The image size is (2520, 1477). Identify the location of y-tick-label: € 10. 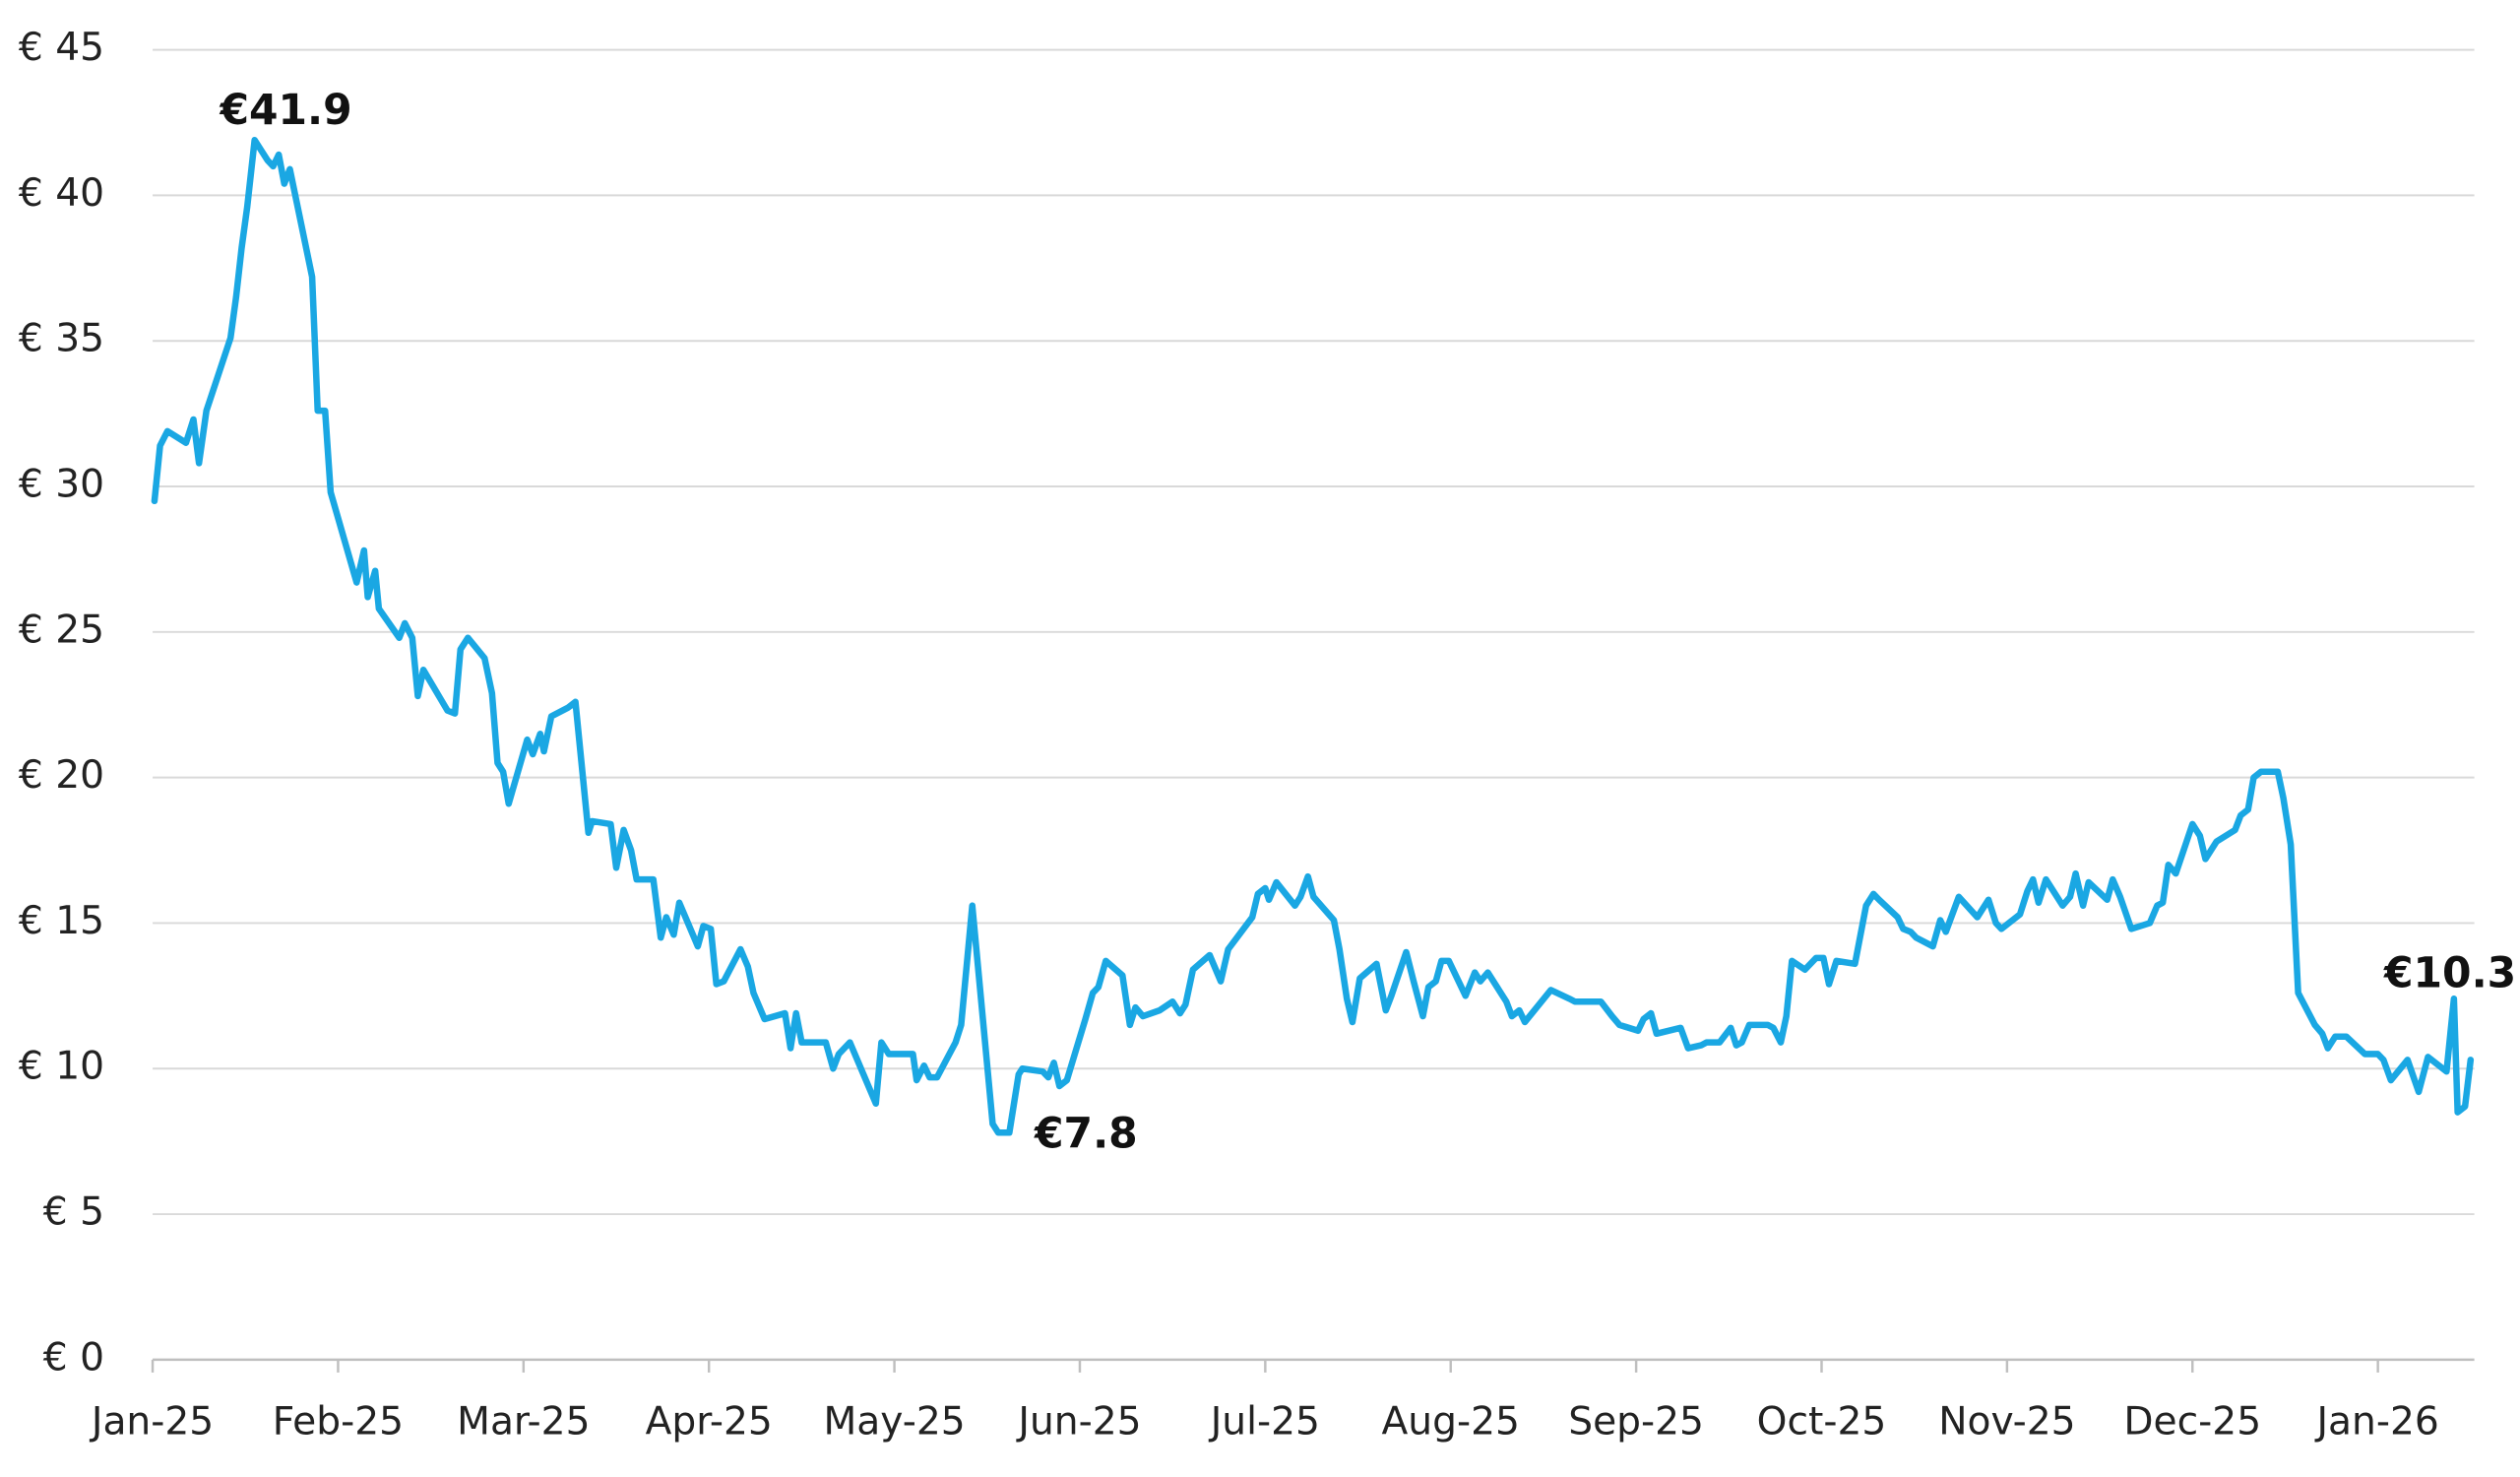
(61, 1067).